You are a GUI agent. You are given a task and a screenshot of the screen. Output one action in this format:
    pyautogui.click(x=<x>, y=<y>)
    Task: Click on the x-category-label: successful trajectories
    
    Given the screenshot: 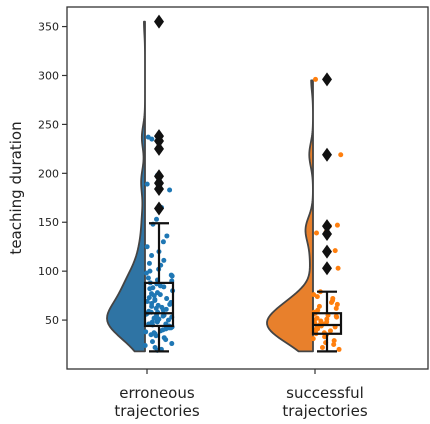 What is the action you would take?
    pyautogui.click(x=325, y=402)
    